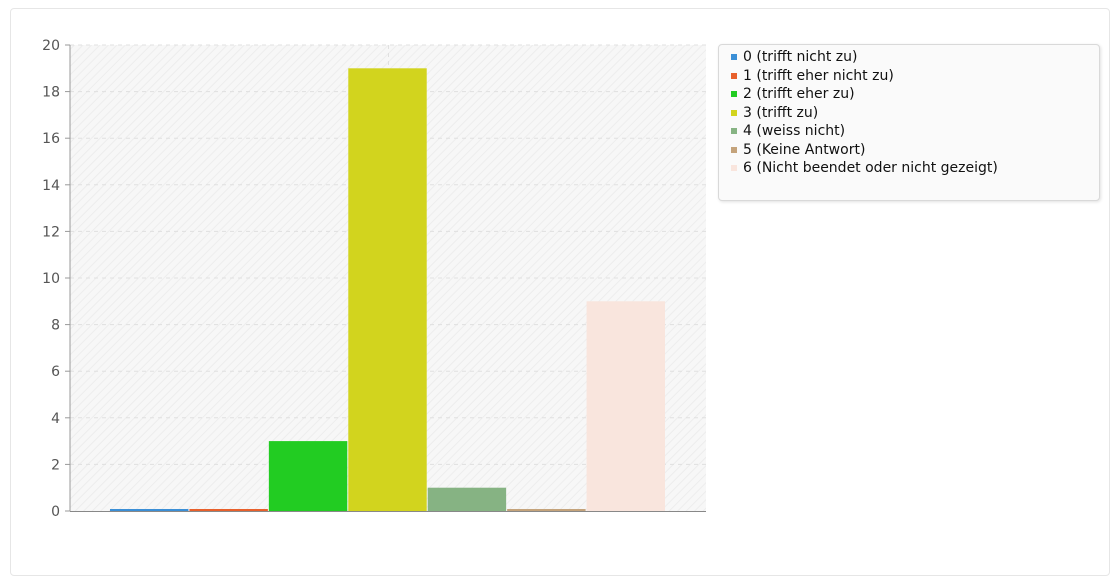 The height and width of the screenshot is (579, 1116). I want to click on legend-label: 0 (trifft nicht zu), so click(800, 57).